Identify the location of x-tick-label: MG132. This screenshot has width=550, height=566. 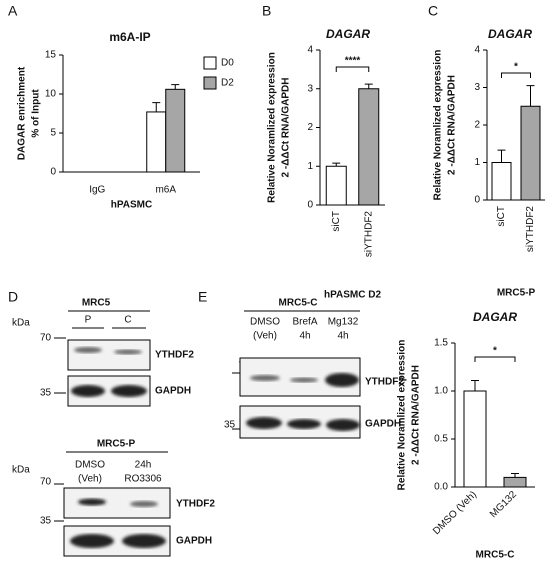
(503, 504).